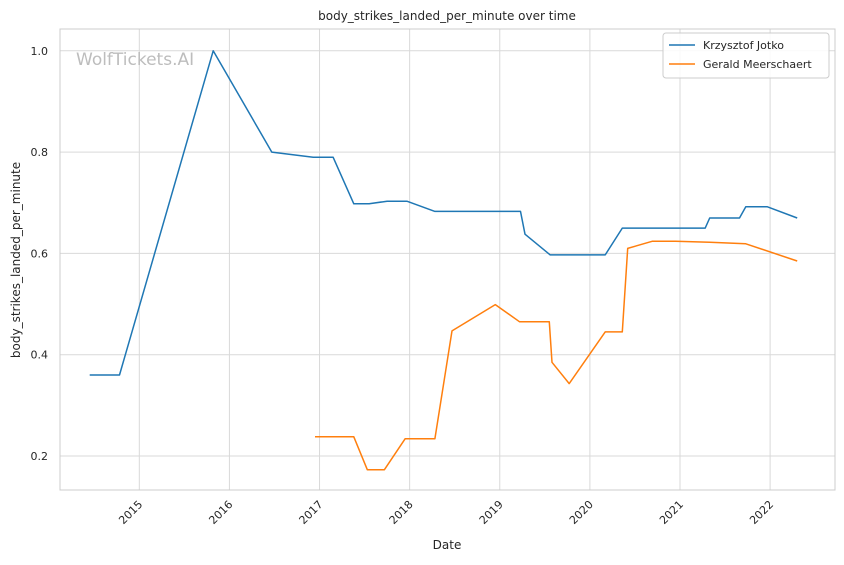 The height and width of the screenshot is (565, 844). What do you see at coordinates (757, 64) in the screenshot?
I see `legend-label: Gerald Meerschaert` at bounding box center [757, 64].